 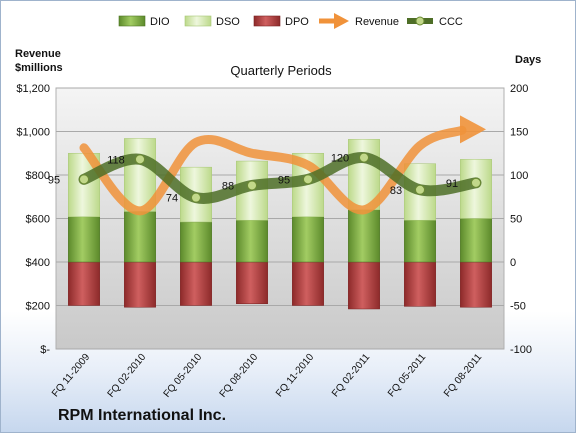 I want to click on ccc-data-label: 91, so click(x=452, y=184).